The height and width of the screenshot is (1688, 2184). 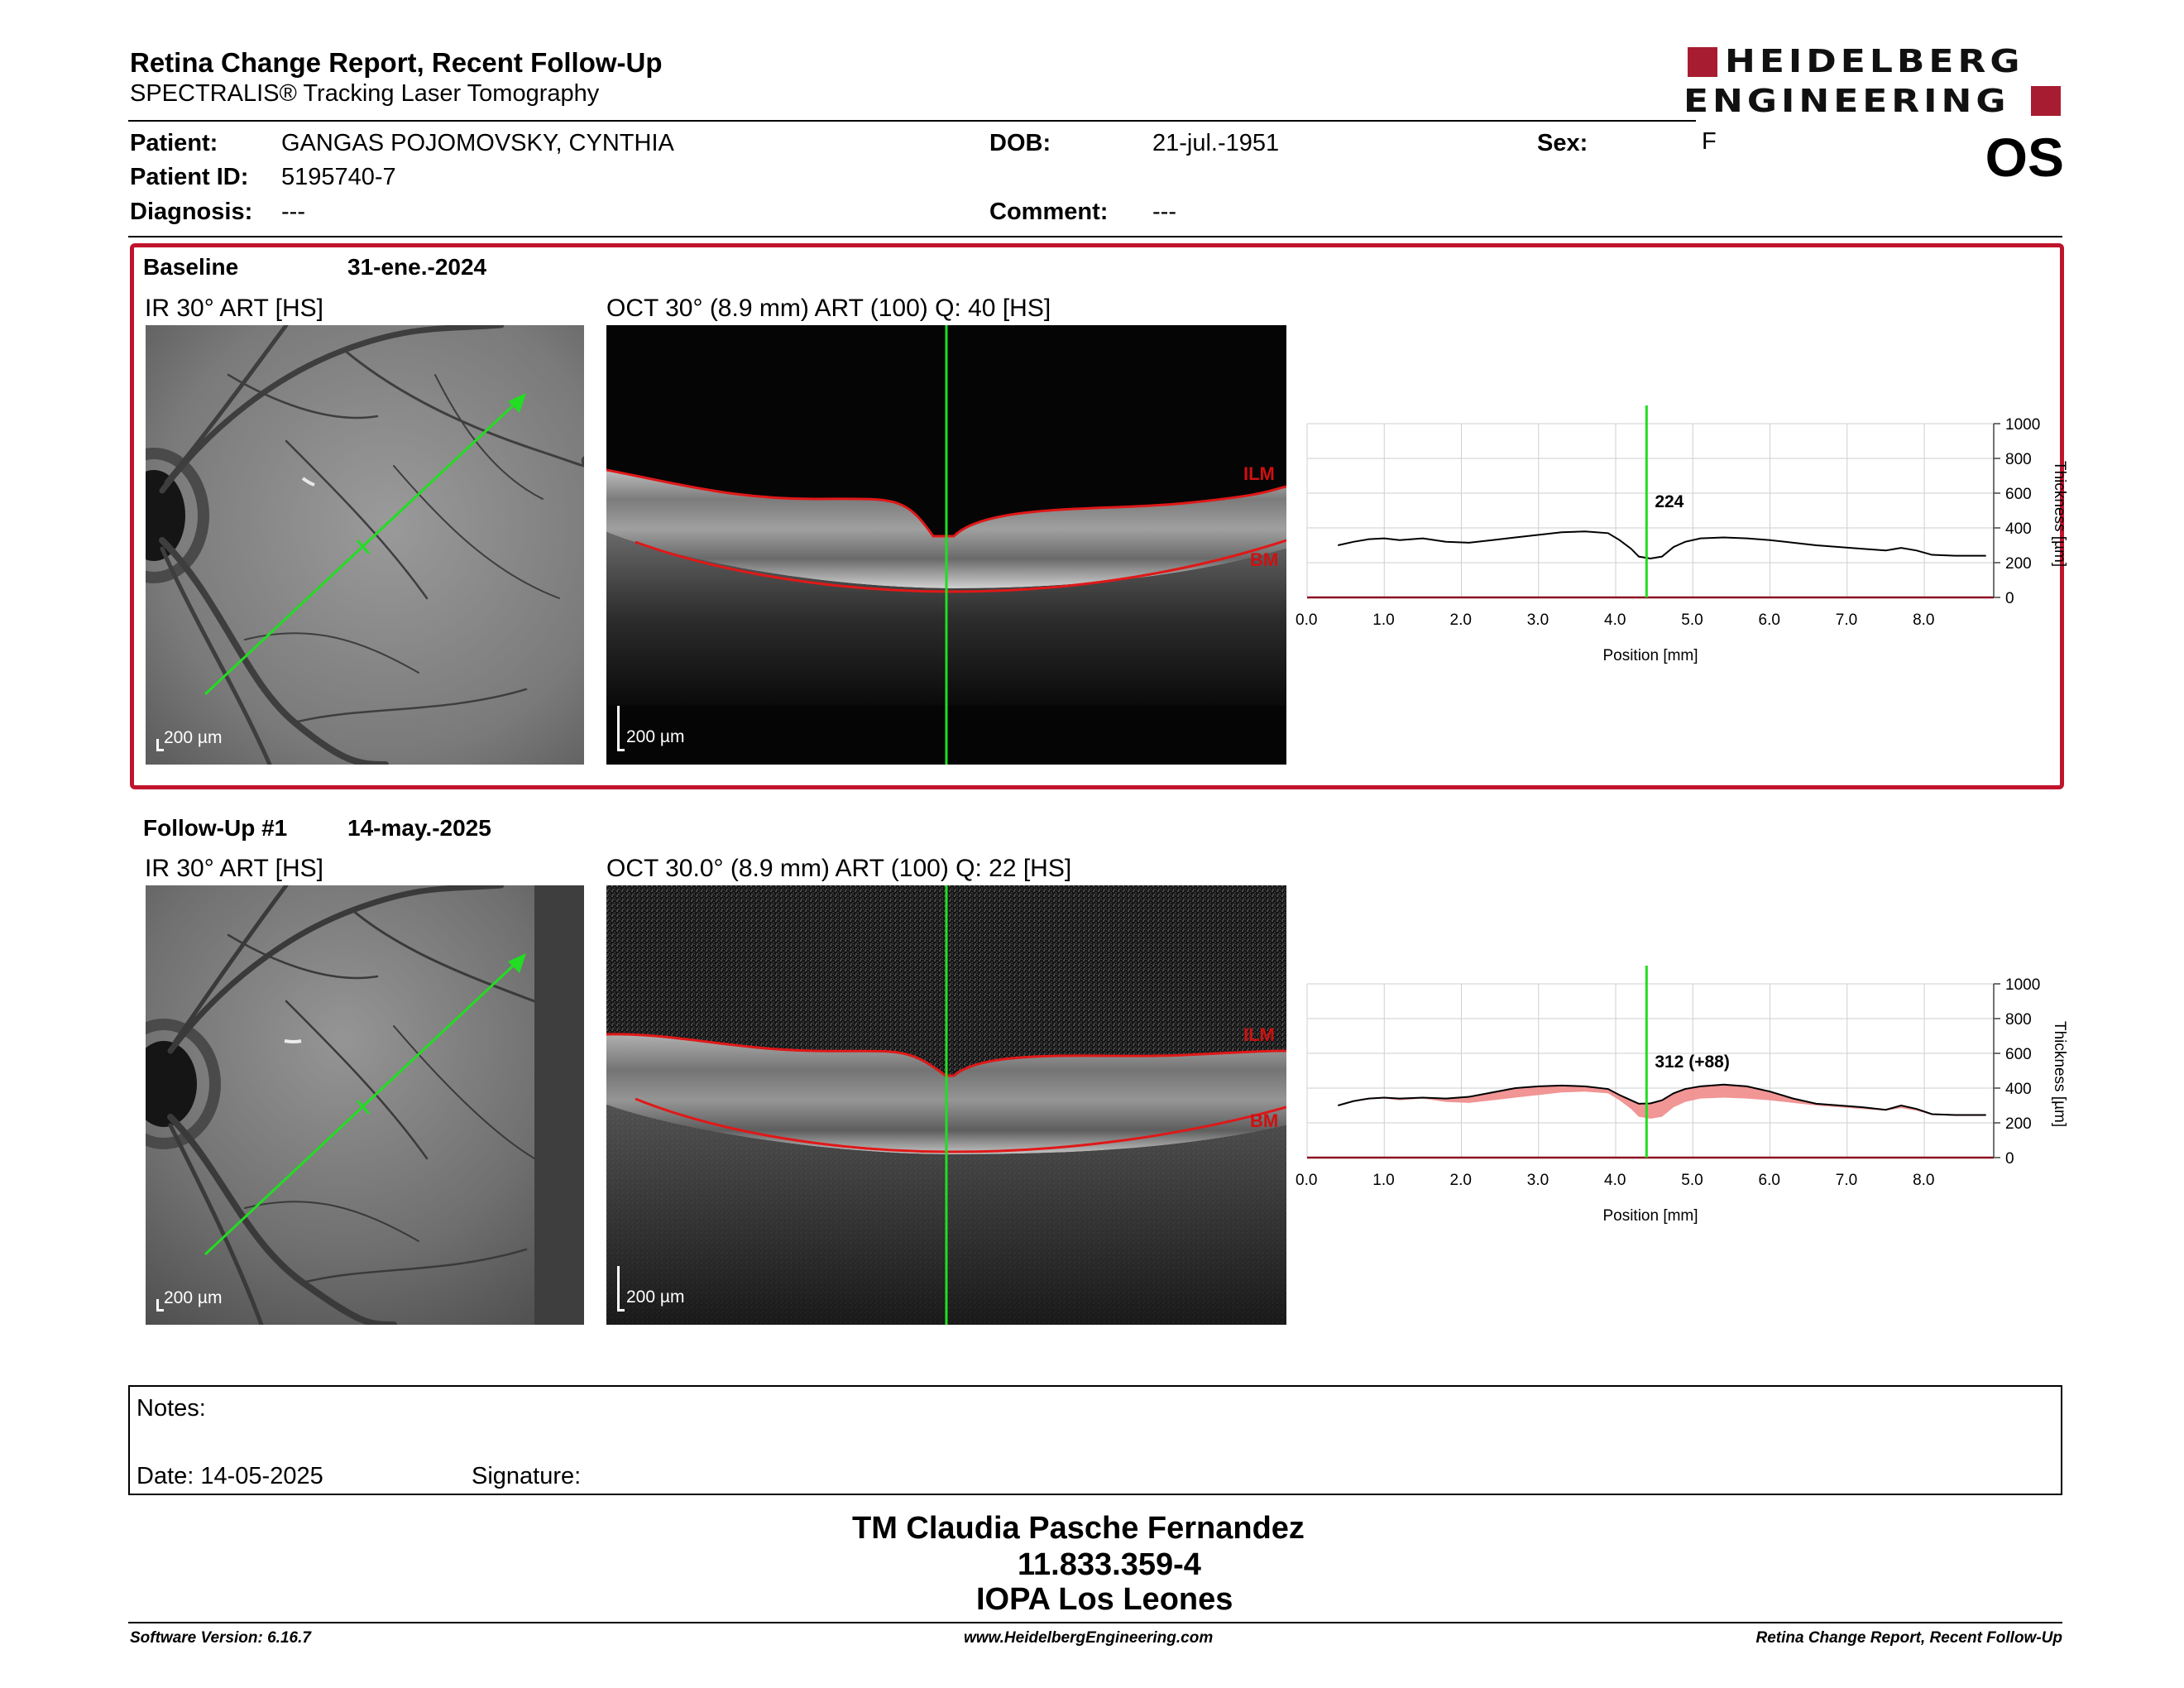 I want to click on dob-value: 21-jul.-1951, so click(x=1216, y=143).